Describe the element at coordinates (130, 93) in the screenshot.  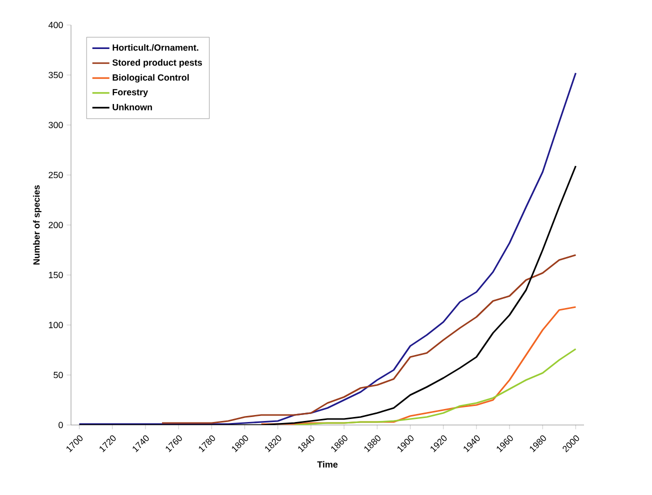
I see `legend-label: Forestry` at that location.